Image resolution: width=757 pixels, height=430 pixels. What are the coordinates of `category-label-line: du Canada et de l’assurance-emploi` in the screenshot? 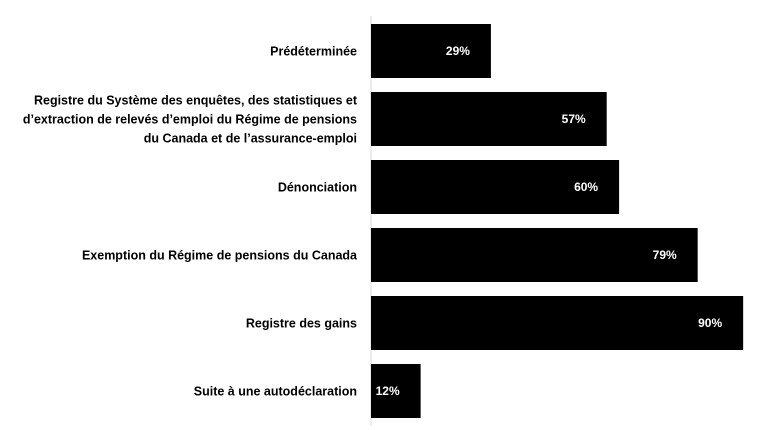 It's located at (250, 139).